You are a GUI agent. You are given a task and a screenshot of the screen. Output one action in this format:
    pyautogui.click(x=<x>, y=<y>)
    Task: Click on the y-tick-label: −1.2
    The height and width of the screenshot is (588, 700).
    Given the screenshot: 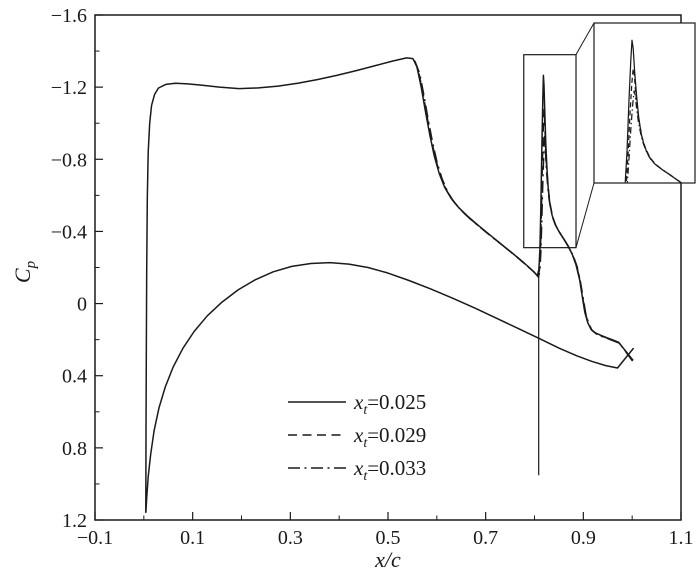 What is the action you would take?
    pyautogui.click(x=69, y=88)
    